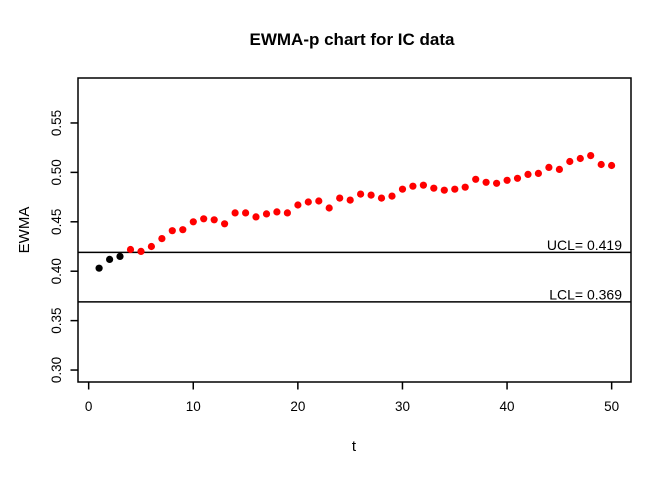  Describe the element at coordinates (352, 39) in the screenshot. I see `chart-title: EWMA-p chart for IC data` at that location.